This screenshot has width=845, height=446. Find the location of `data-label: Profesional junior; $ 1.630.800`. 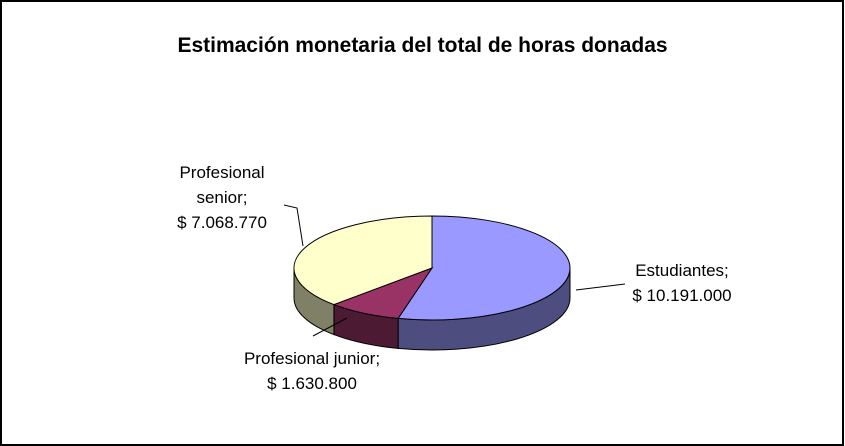

data-label: Profesional junior; $ 1.630.800 is located at coordinates (312, 371).